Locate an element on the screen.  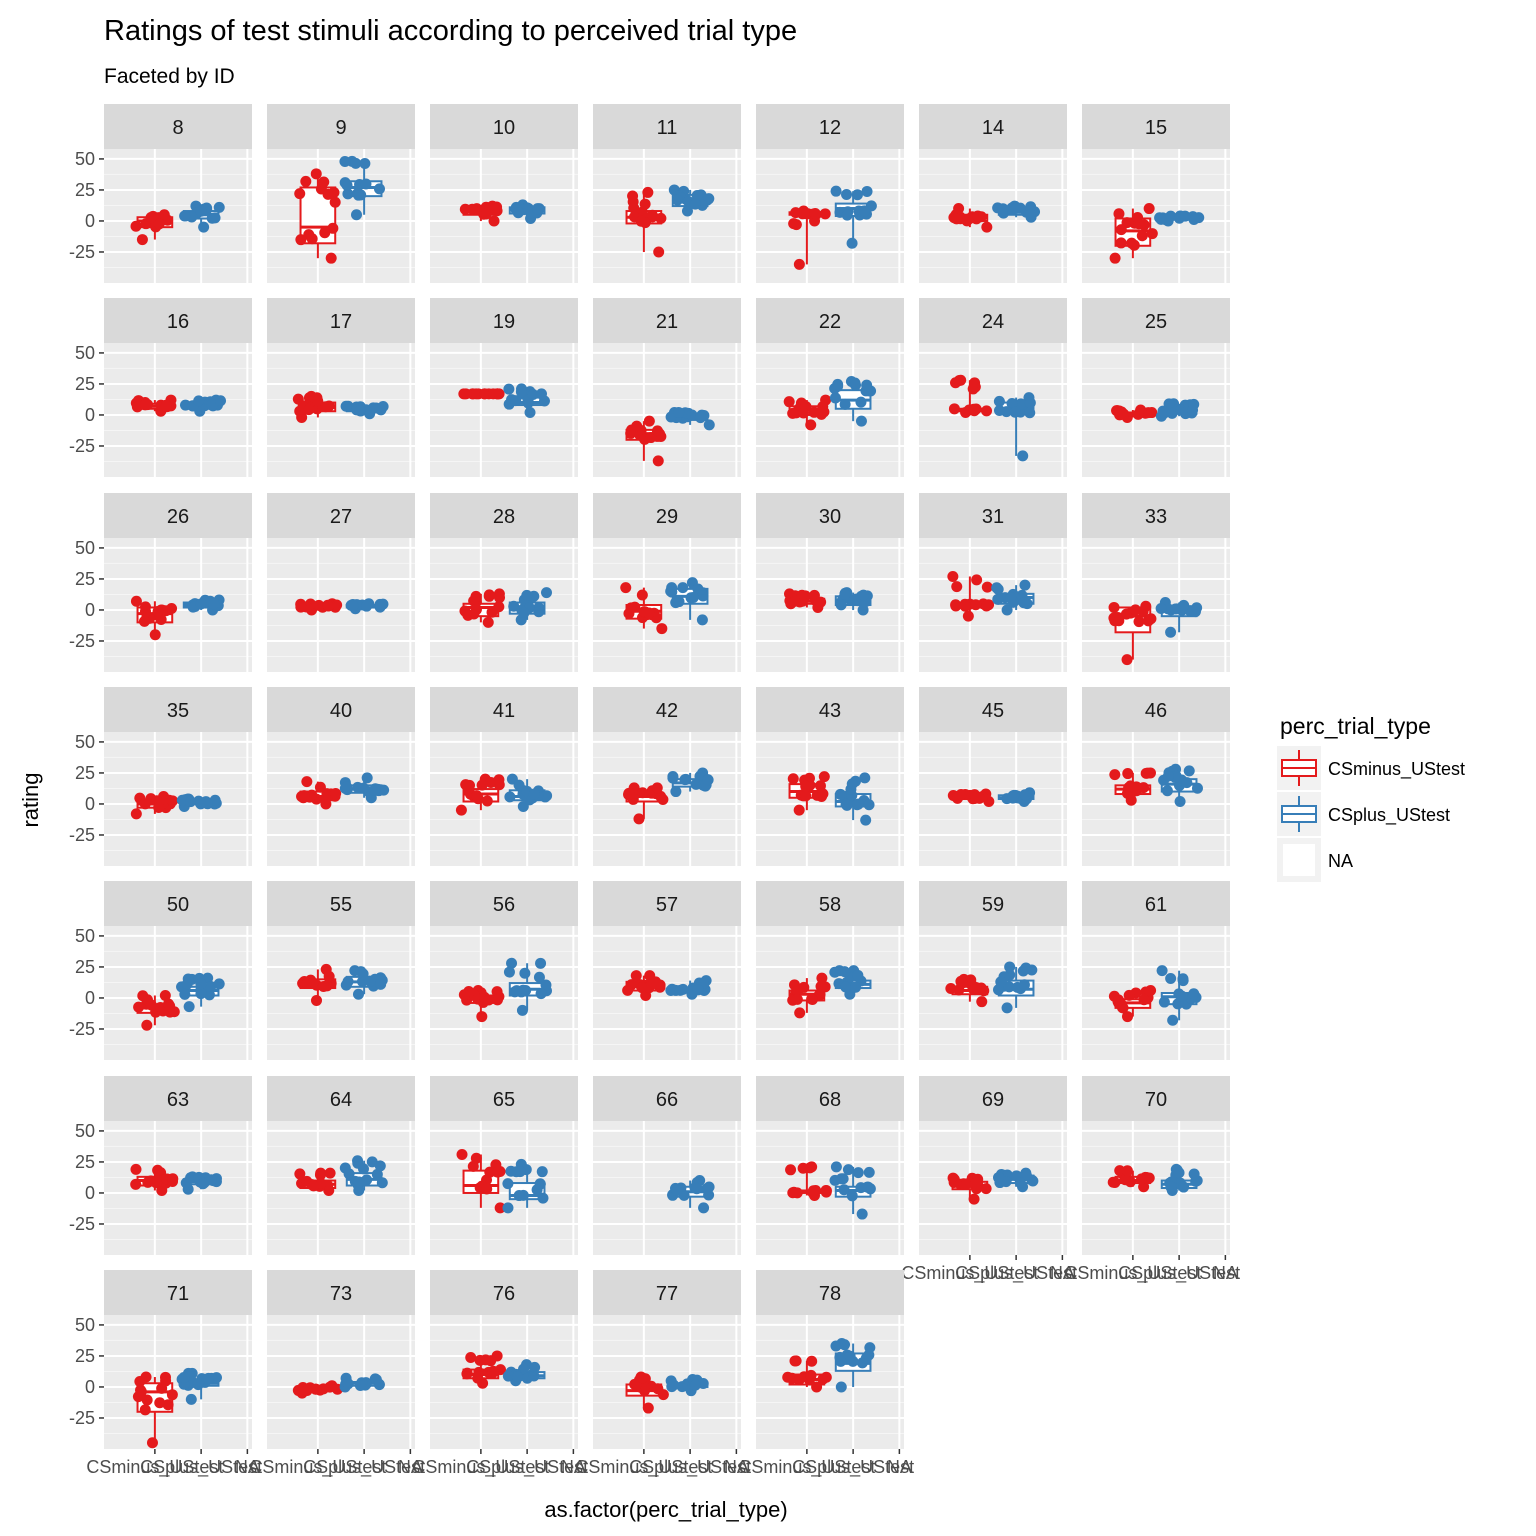
facet-panel-10: 10 is located at coordinates (504, 193).